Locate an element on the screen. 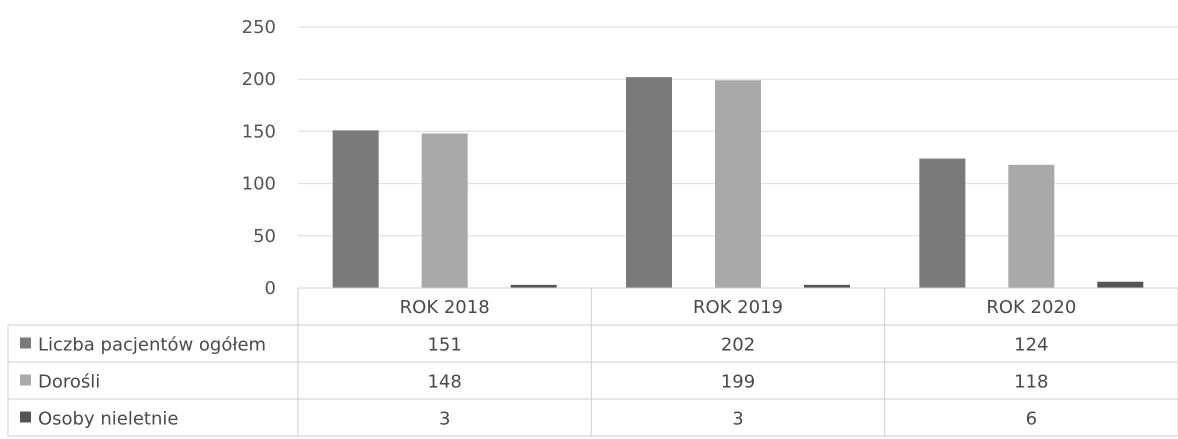 The height and width of the screenshot is (439, 1178). data-value-label: 202 is located at coordinates (738, 345).